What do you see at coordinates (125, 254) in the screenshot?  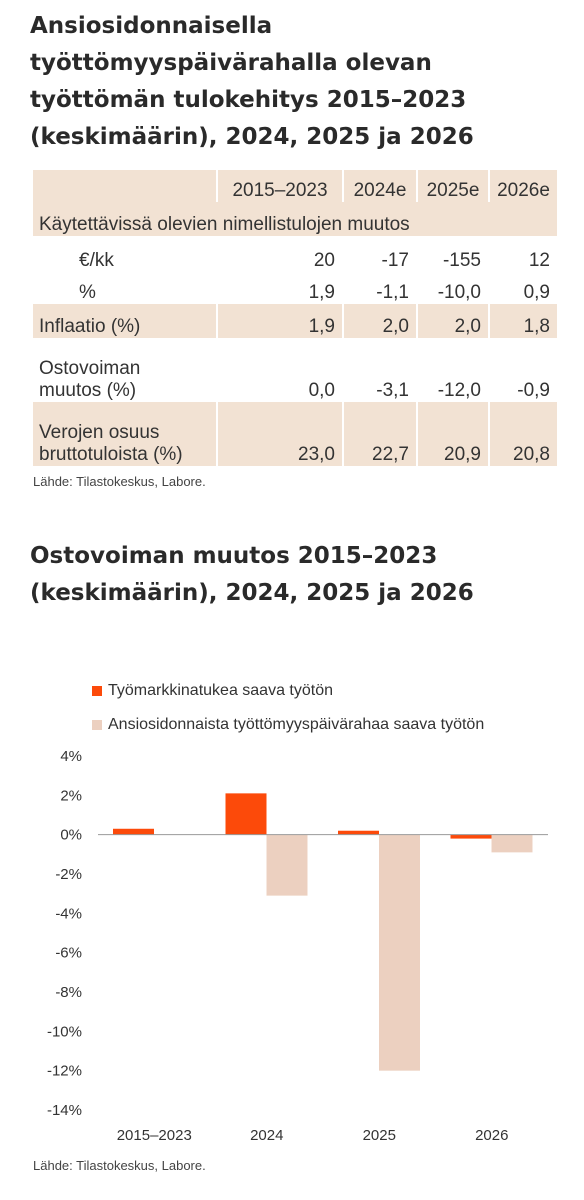 I see `row-label: €/kk` at bounding box center [125, 254].